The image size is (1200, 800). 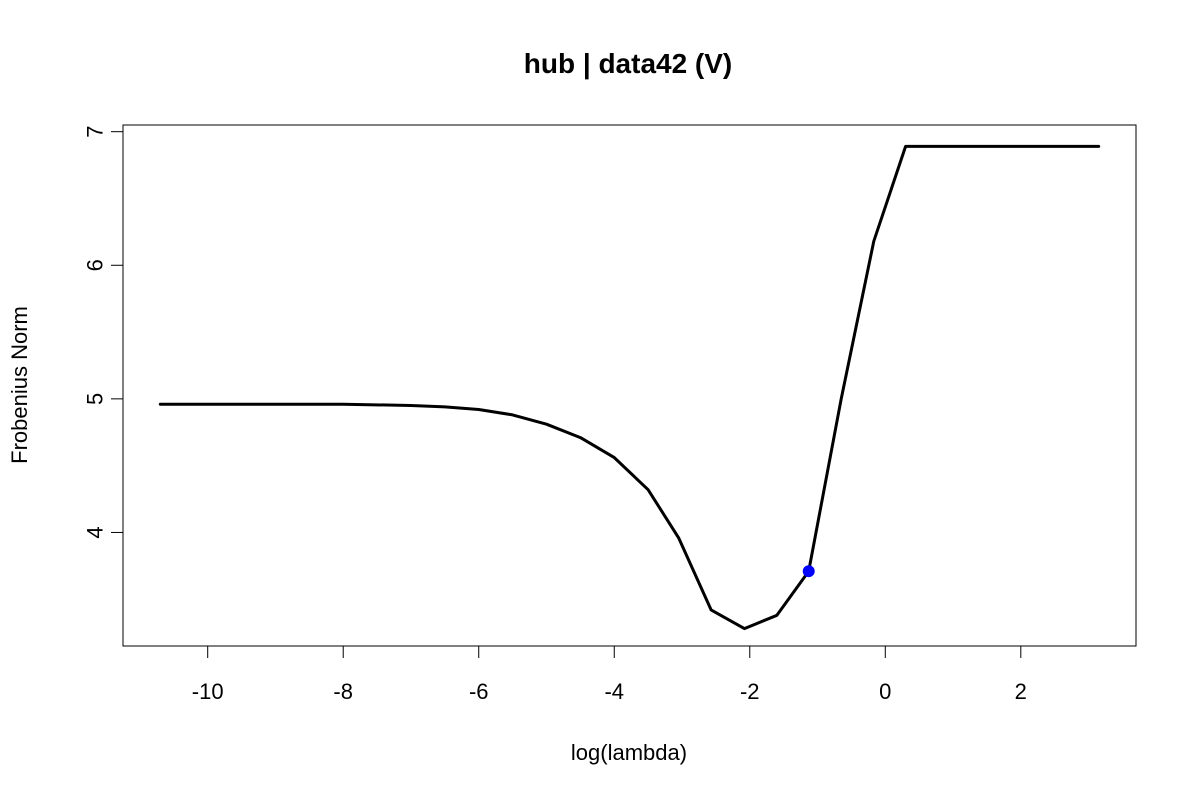 What do you see at coordinates (208, 691) in the screenshot?
I see `x-tick-label: -10` at bounding box center [208, 691].